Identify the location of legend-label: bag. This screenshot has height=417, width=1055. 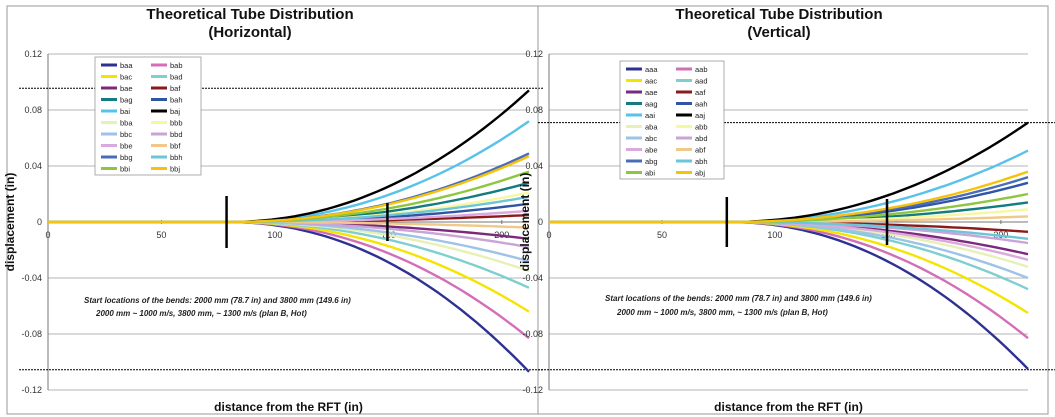
(126, 100).